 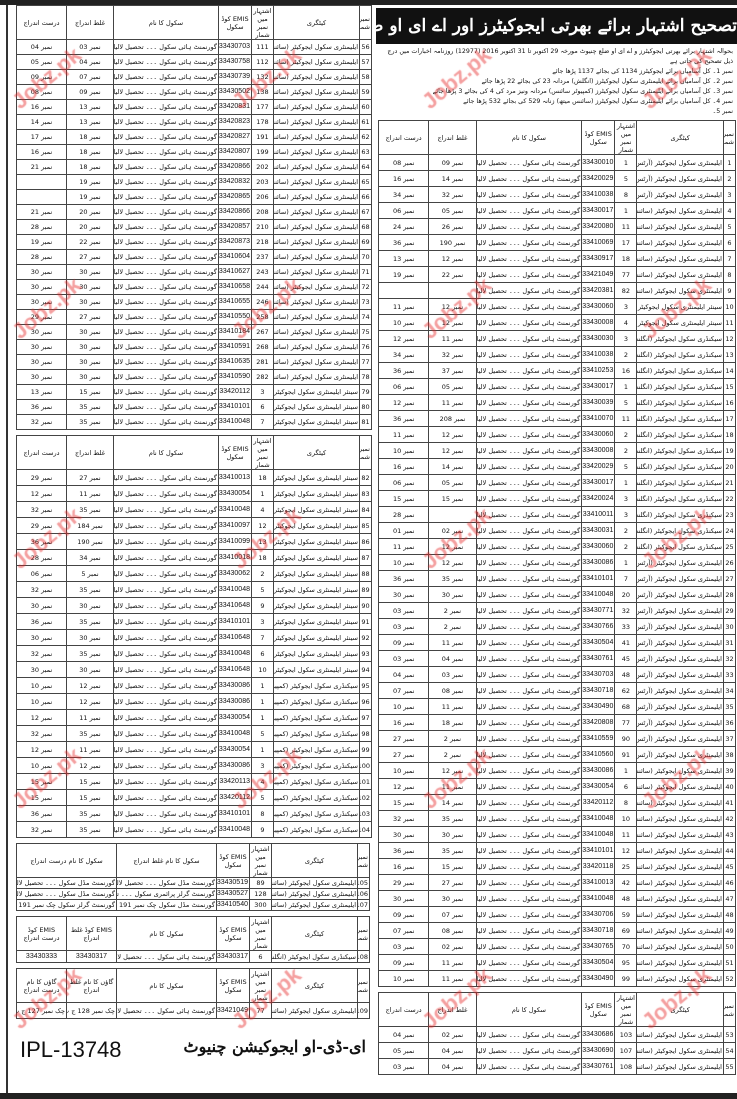 I want to click on school-name: گورنمنٹ گرلز سکول چک نمبر 191 ج ب, so click(x=66, y=905).